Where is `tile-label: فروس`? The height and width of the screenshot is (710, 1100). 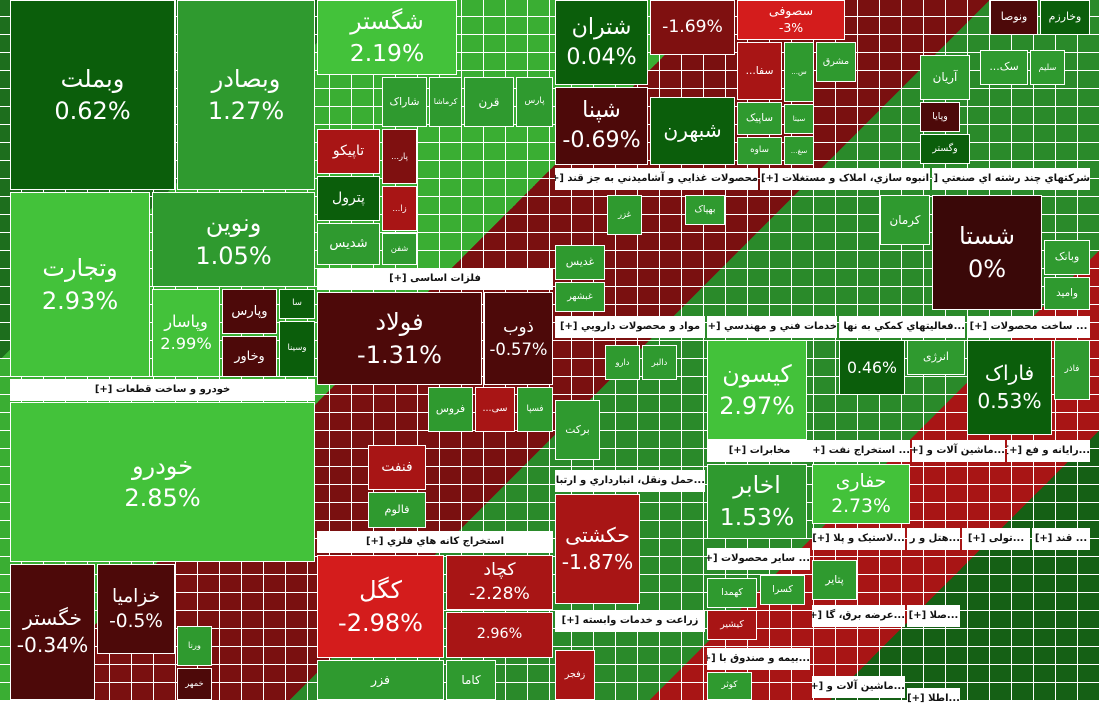
tile-label: فروس is located at coordinates (450, 409).